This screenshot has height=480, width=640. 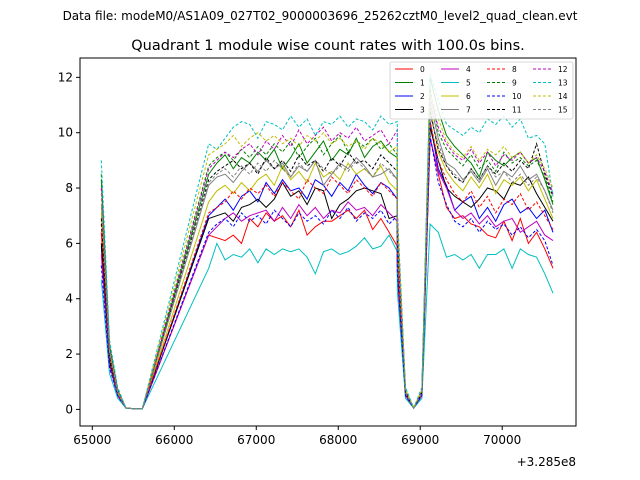 What do you see at coordinates (69, 188) in the screenshot?
I see `y-tick-label: 8` at bounding box center [69, 188].